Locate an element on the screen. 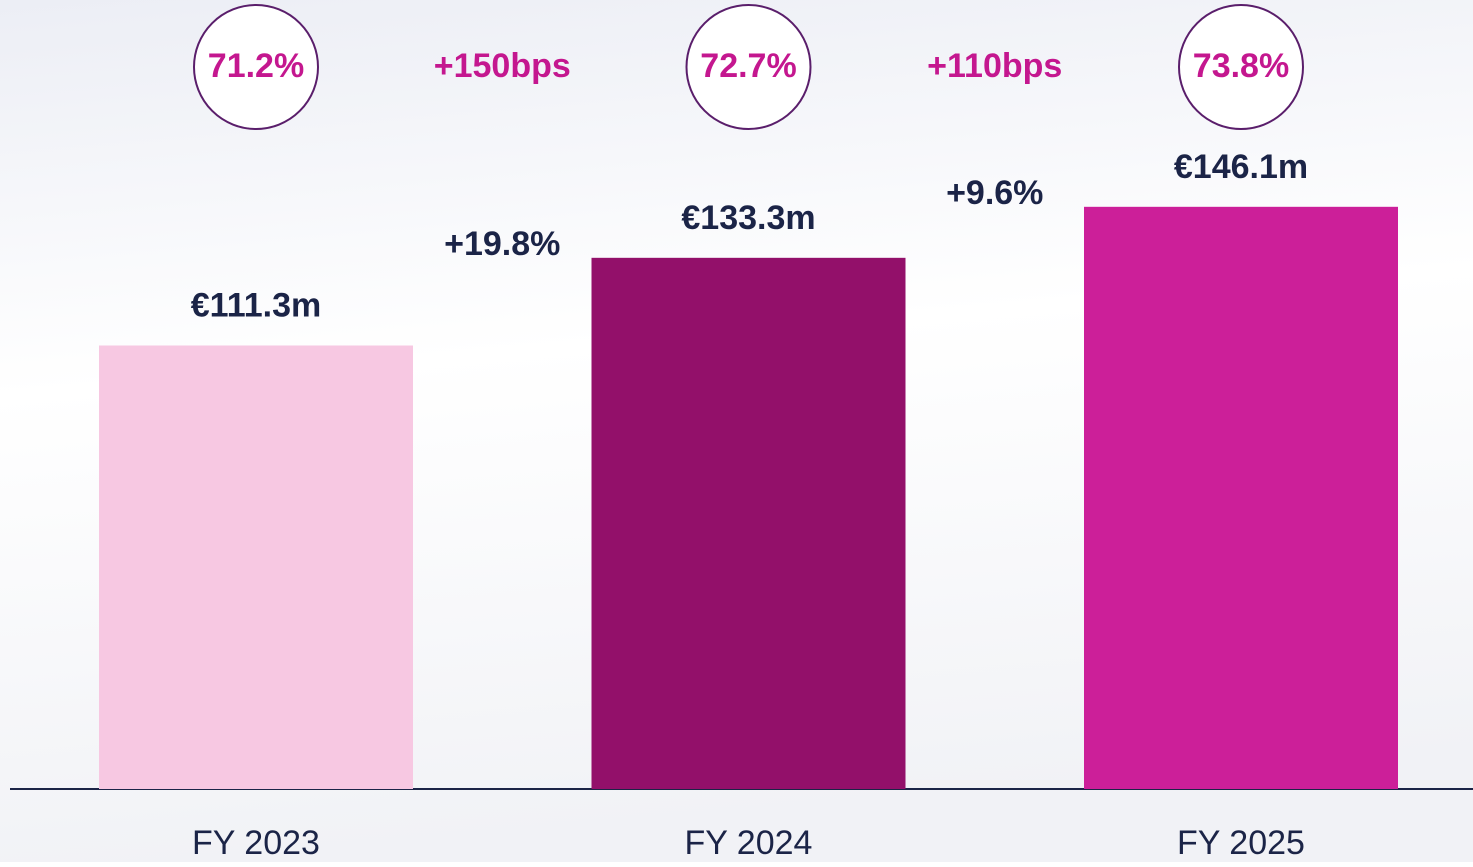  value-label: €133.3m is located at coordinates (748, 218).